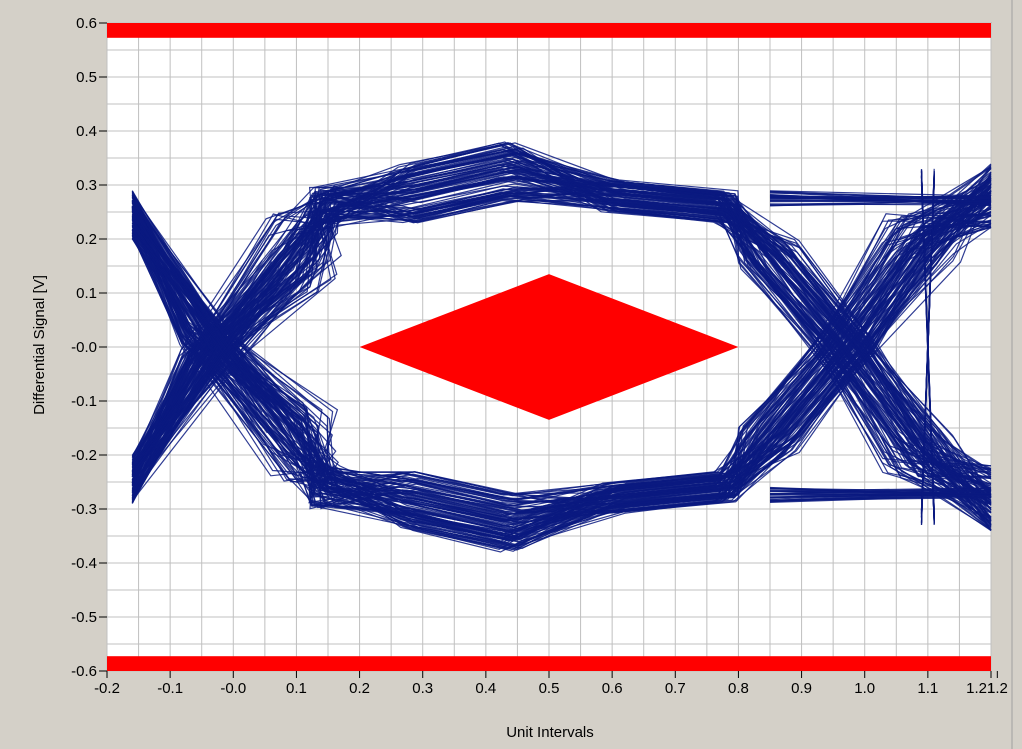 This screenshot has height=749, width=1022. What do you see at coordinates (997, 688) in the screenshot?
I see `x-tick-label: 1.2` at bounding box center [997, 688].